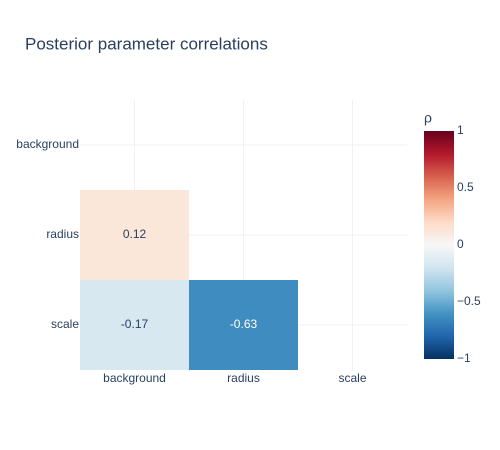 This screenshot has height=450, width=500. Describe the element at coordinates (465, 187) in the screenshot. I see `colorbar-tick-label: 0.5` at that location.